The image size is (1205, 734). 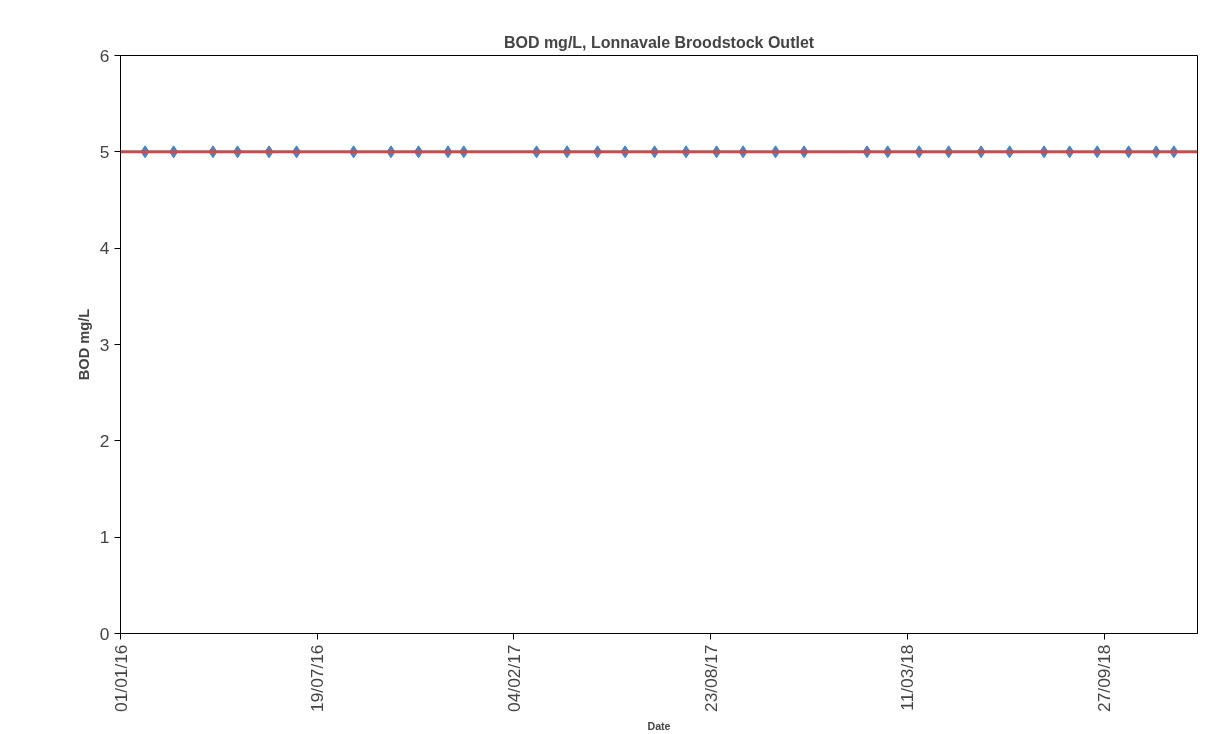 I want to click on x-tick-label: 23/08/17, so click(x=710, y=678).